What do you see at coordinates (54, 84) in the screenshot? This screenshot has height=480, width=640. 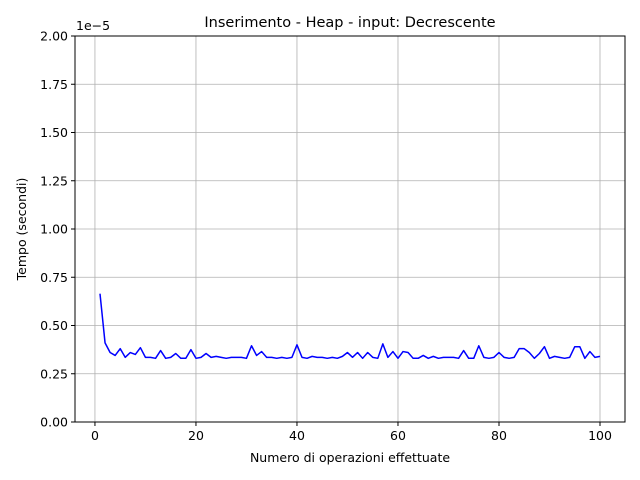 I see `y-tick-label: 1.75` at bounding box center [54, 84].